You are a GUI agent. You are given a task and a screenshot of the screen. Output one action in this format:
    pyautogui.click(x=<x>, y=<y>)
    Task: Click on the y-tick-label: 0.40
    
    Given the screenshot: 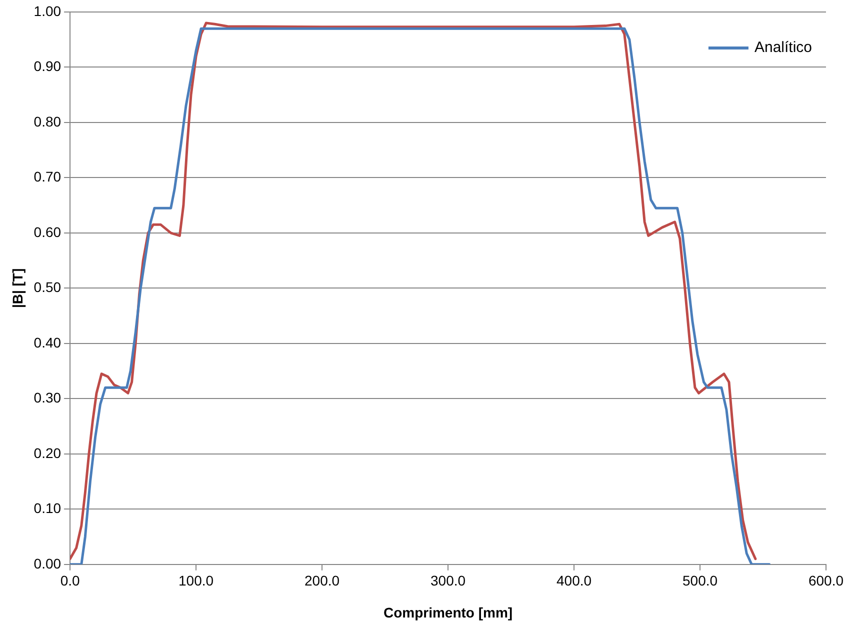 What is the action you would take?
    pyautogui.click(x=48, y=342)
    